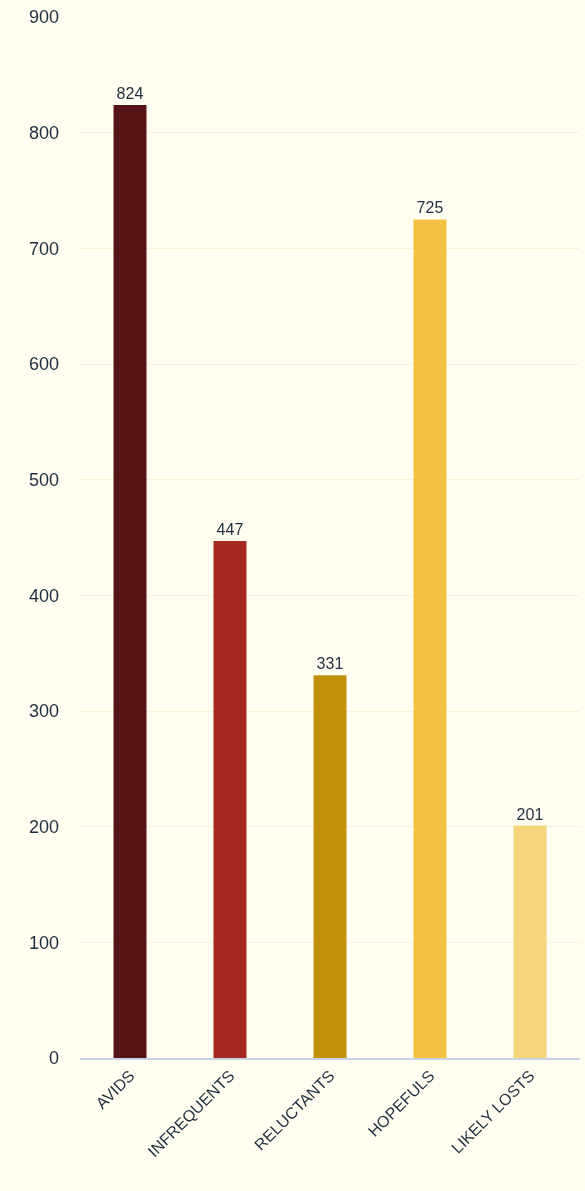 This screenshot has height=1191, width=585. I want to click on y-tick-label: 300, so click(43, 711).